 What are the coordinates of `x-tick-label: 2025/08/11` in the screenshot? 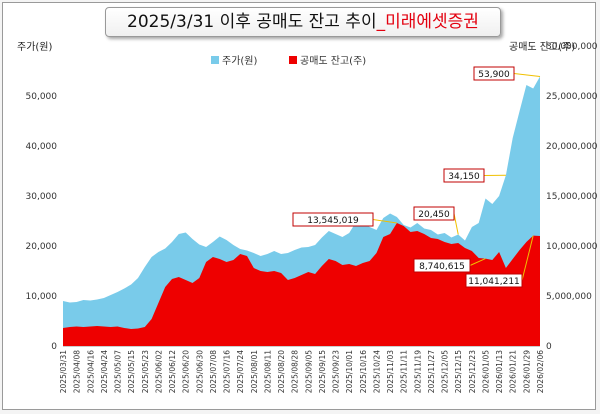 It's located at (267, 371).